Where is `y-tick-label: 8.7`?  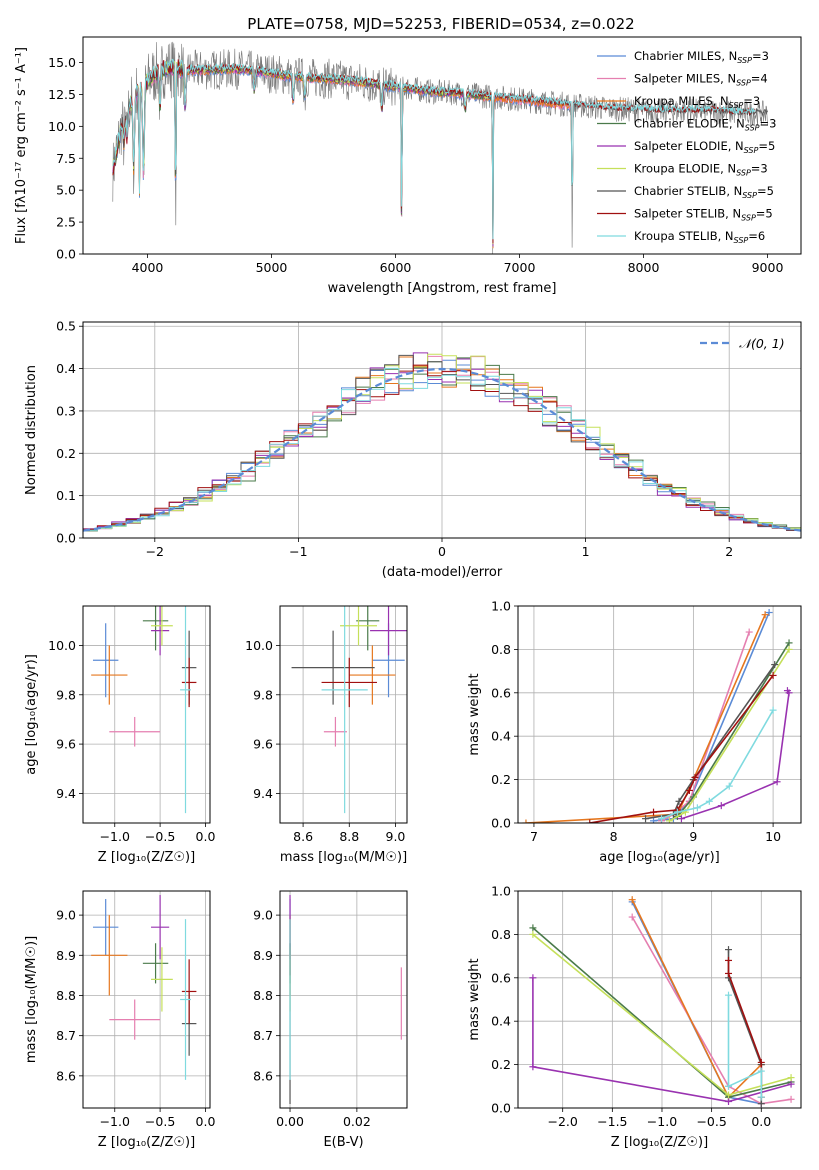 y-tick-label: 8.7 is located at coordinates (263, 1035).